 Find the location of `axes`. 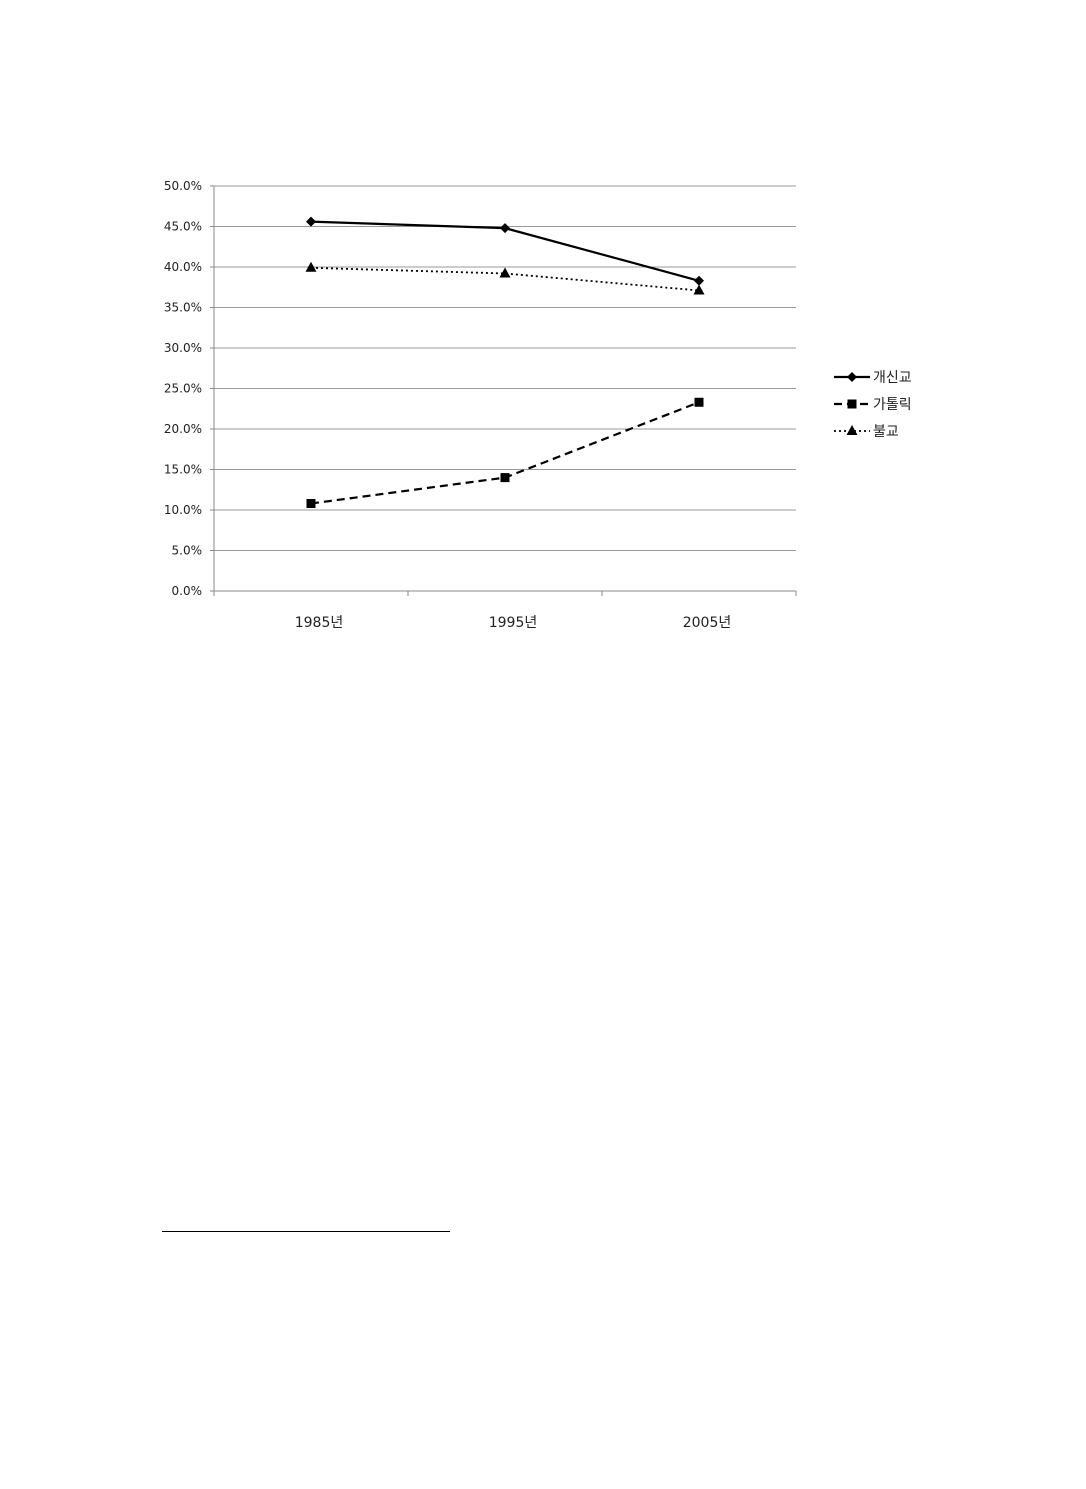

axes is located at coordinates (503, 390).